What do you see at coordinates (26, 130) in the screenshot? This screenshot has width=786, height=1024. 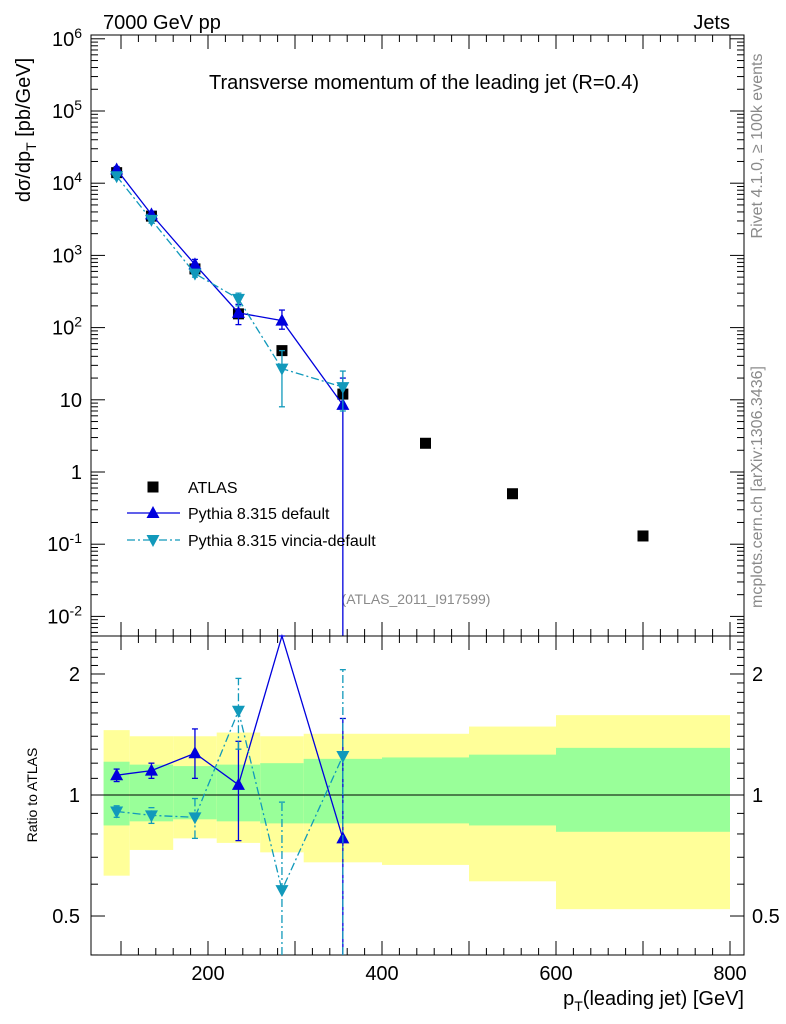 I see `main-y-axis-label: dσ/dpT [pb/GeV]` at bounding box center [26, 130].